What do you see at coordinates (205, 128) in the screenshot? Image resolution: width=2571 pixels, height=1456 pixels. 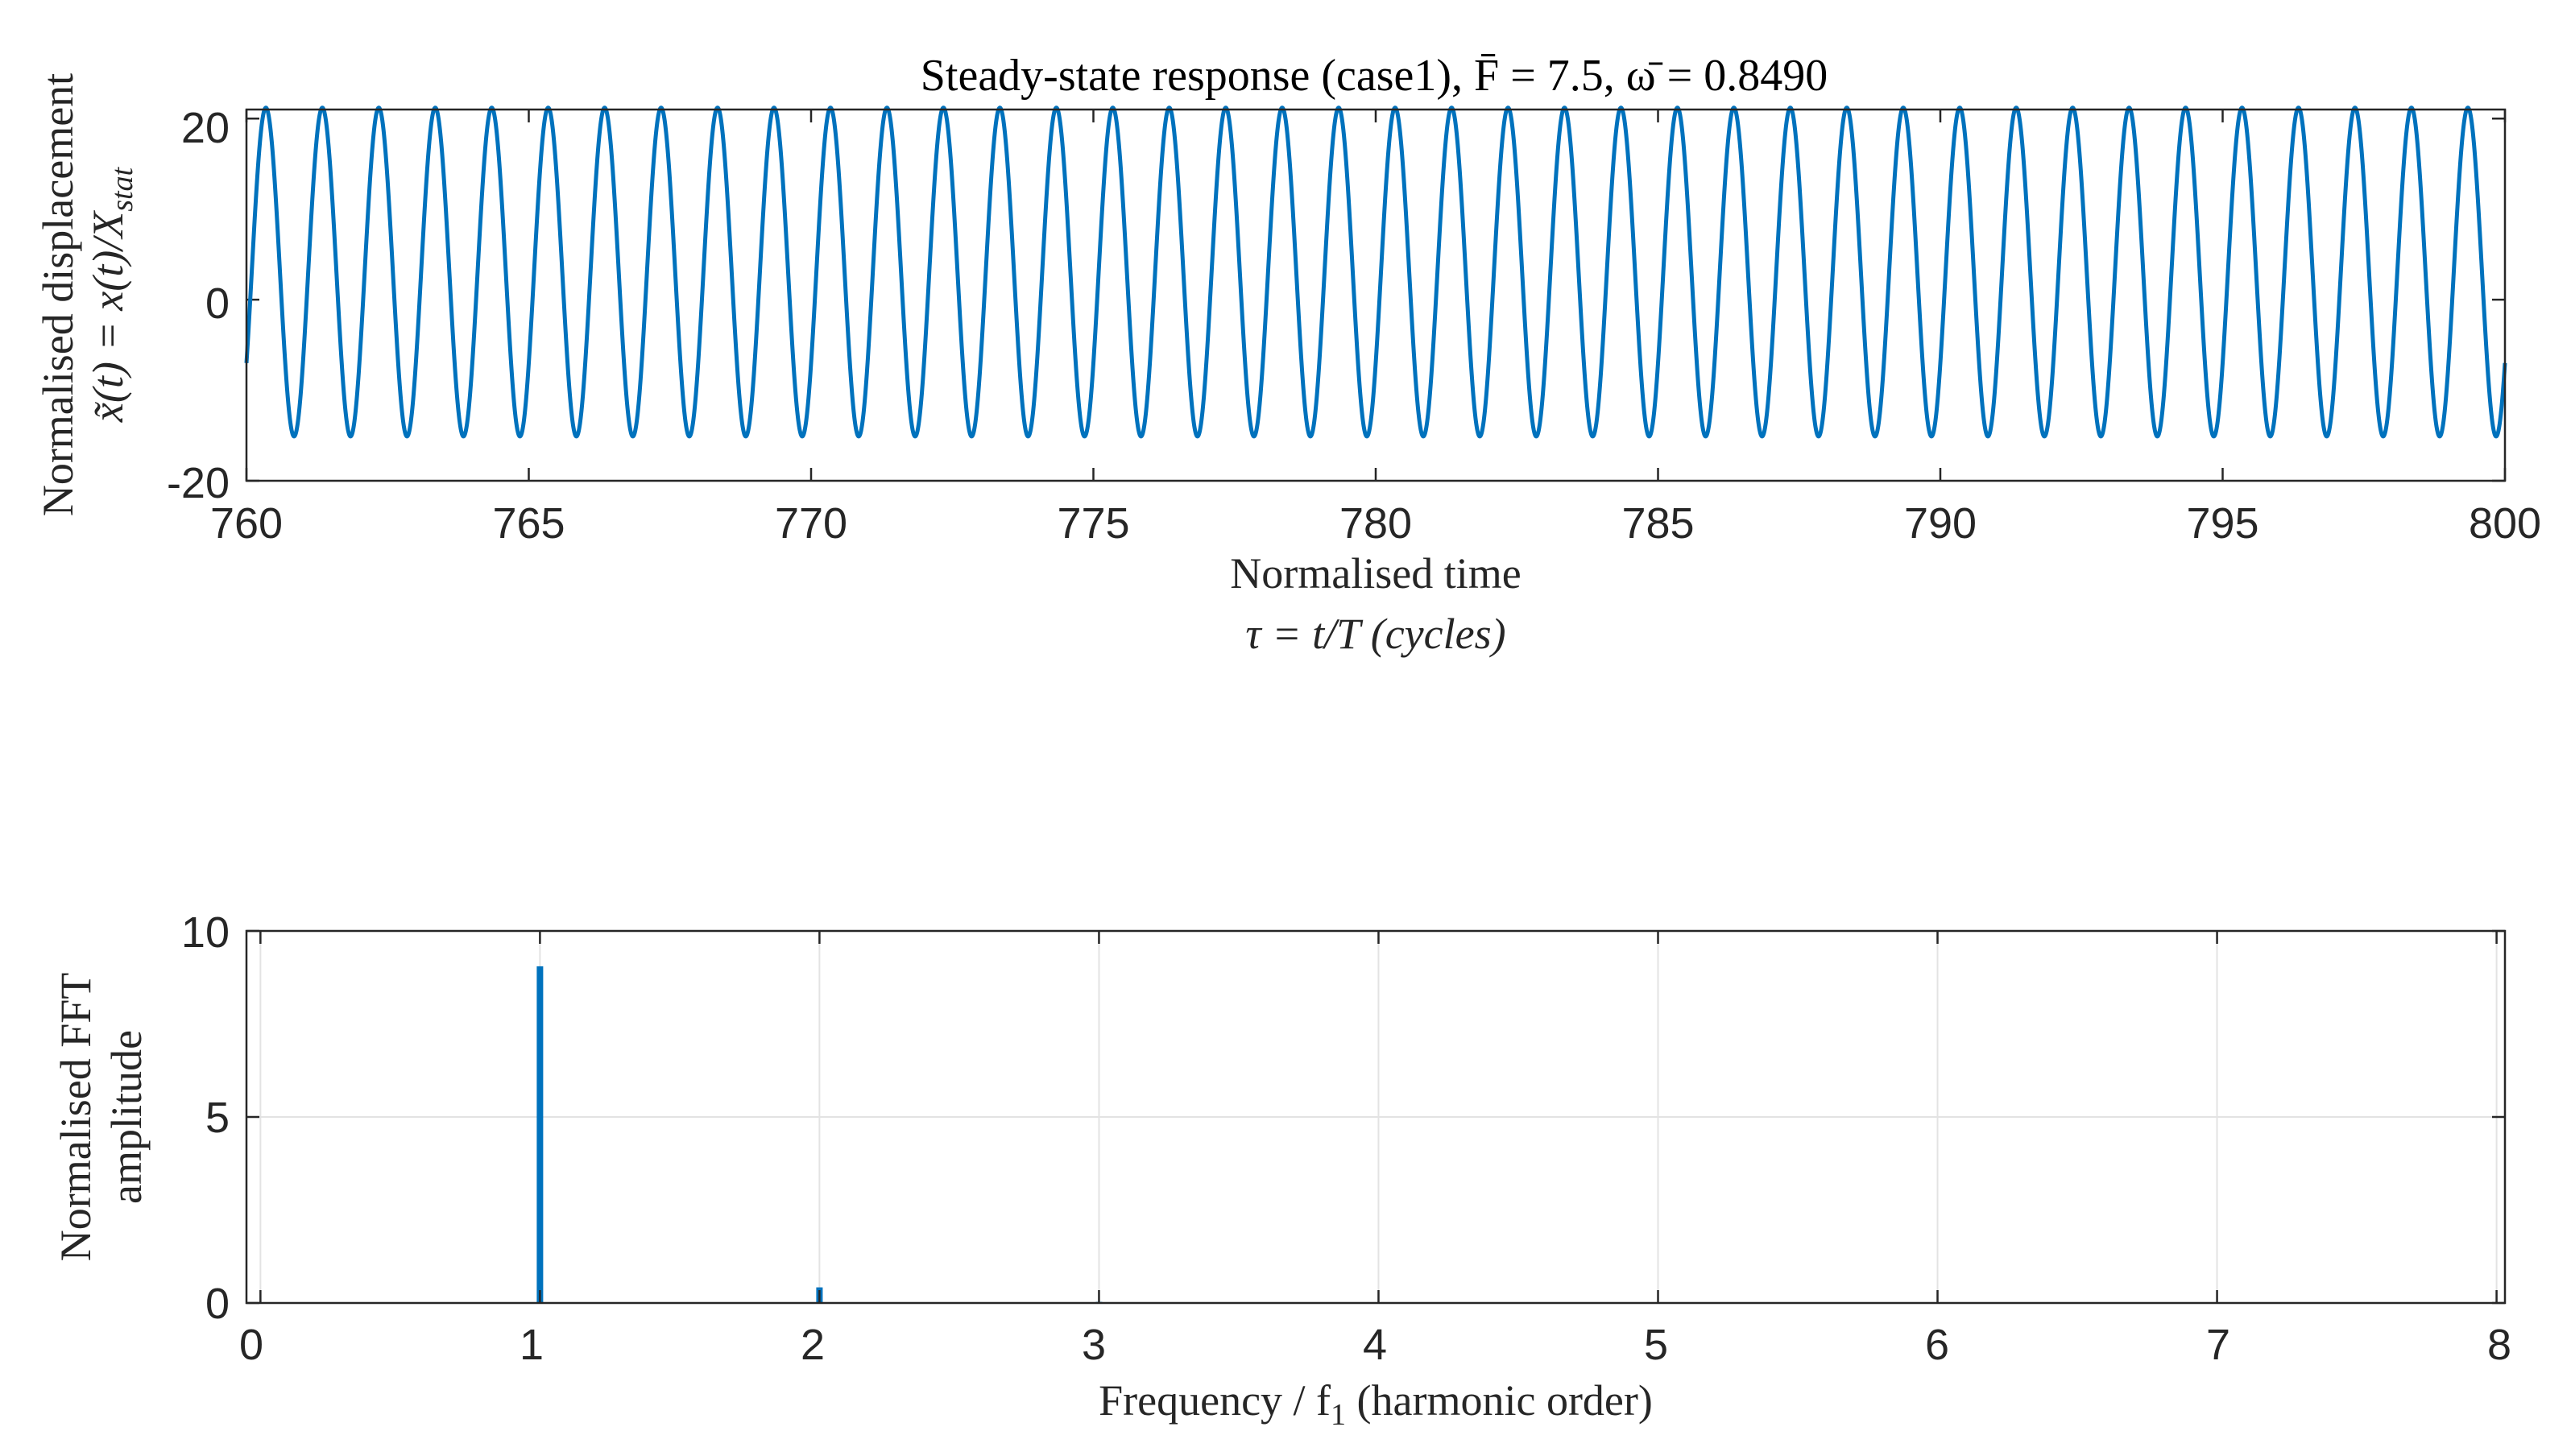 I see `top-ytick-label: 20` at bounding box center [205, 128].